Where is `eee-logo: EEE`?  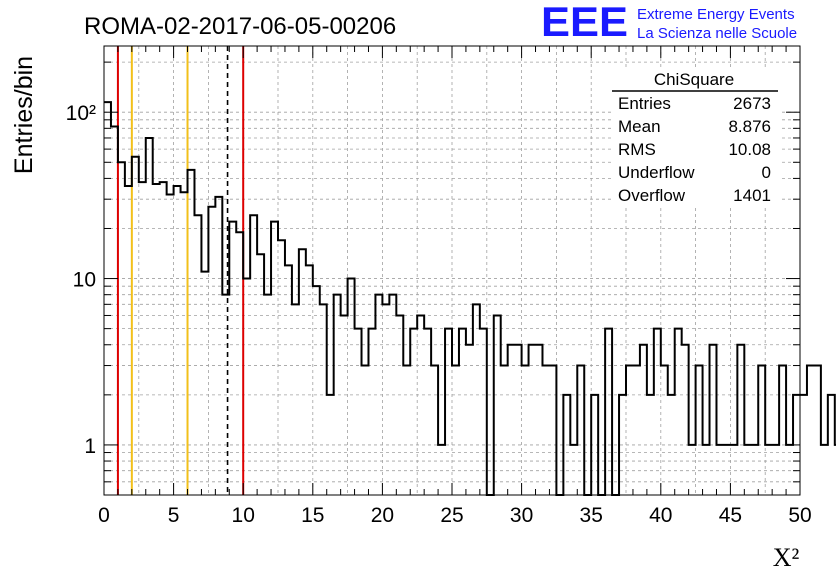 eee-logo: EEE is located at coordinates (584, 22).